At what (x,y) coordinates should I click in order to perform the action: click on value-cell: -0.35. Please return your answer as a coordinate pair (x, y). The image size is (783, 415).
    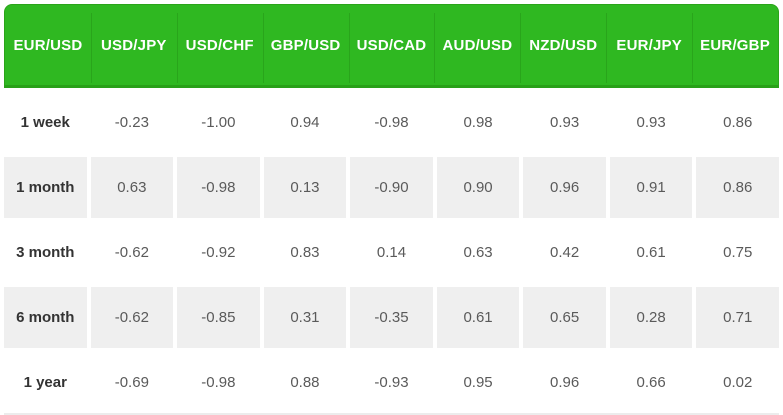
    Looking at the image, I should click on (391, 317).